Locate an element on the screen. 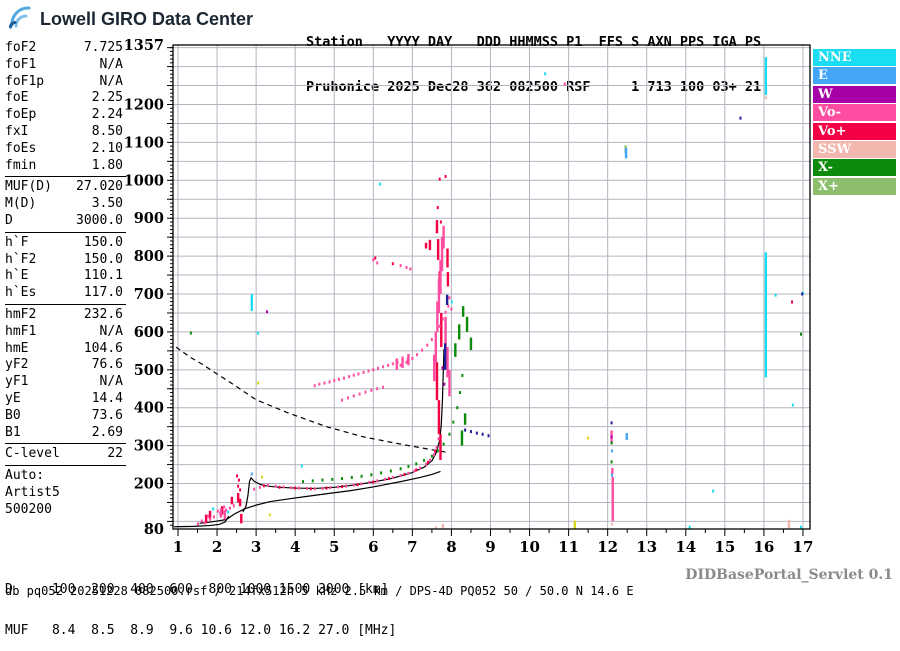  param-label: M(D) is located at coordinates (21, 204).